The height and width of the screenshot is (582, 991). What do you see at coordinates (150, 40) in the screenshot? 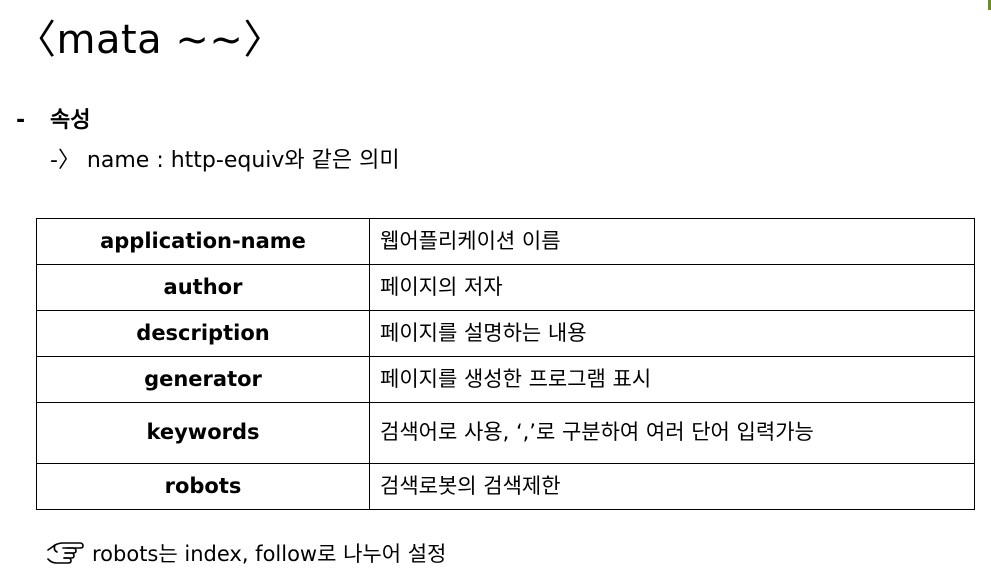
I see `page-title: 〈mata ~~〉` at bounding box center [150, 40].